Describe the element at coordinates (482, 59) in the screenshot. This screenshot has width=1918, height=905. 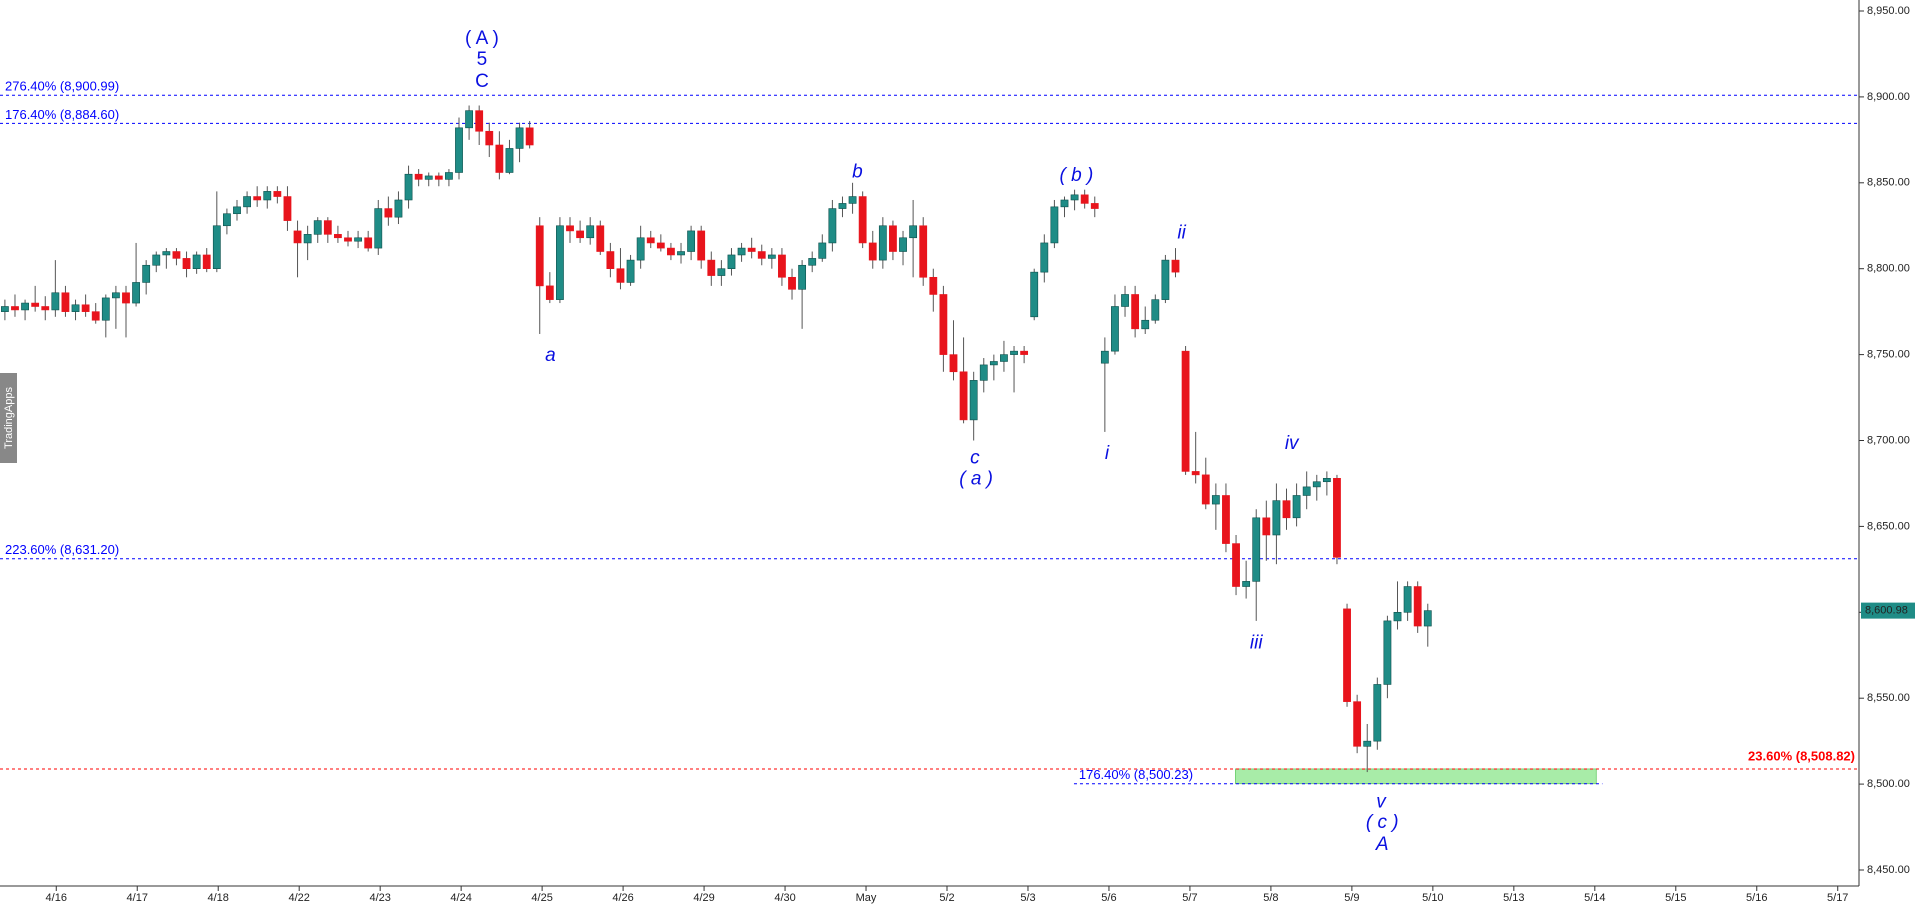
I see `wave-label: 5` at that location.